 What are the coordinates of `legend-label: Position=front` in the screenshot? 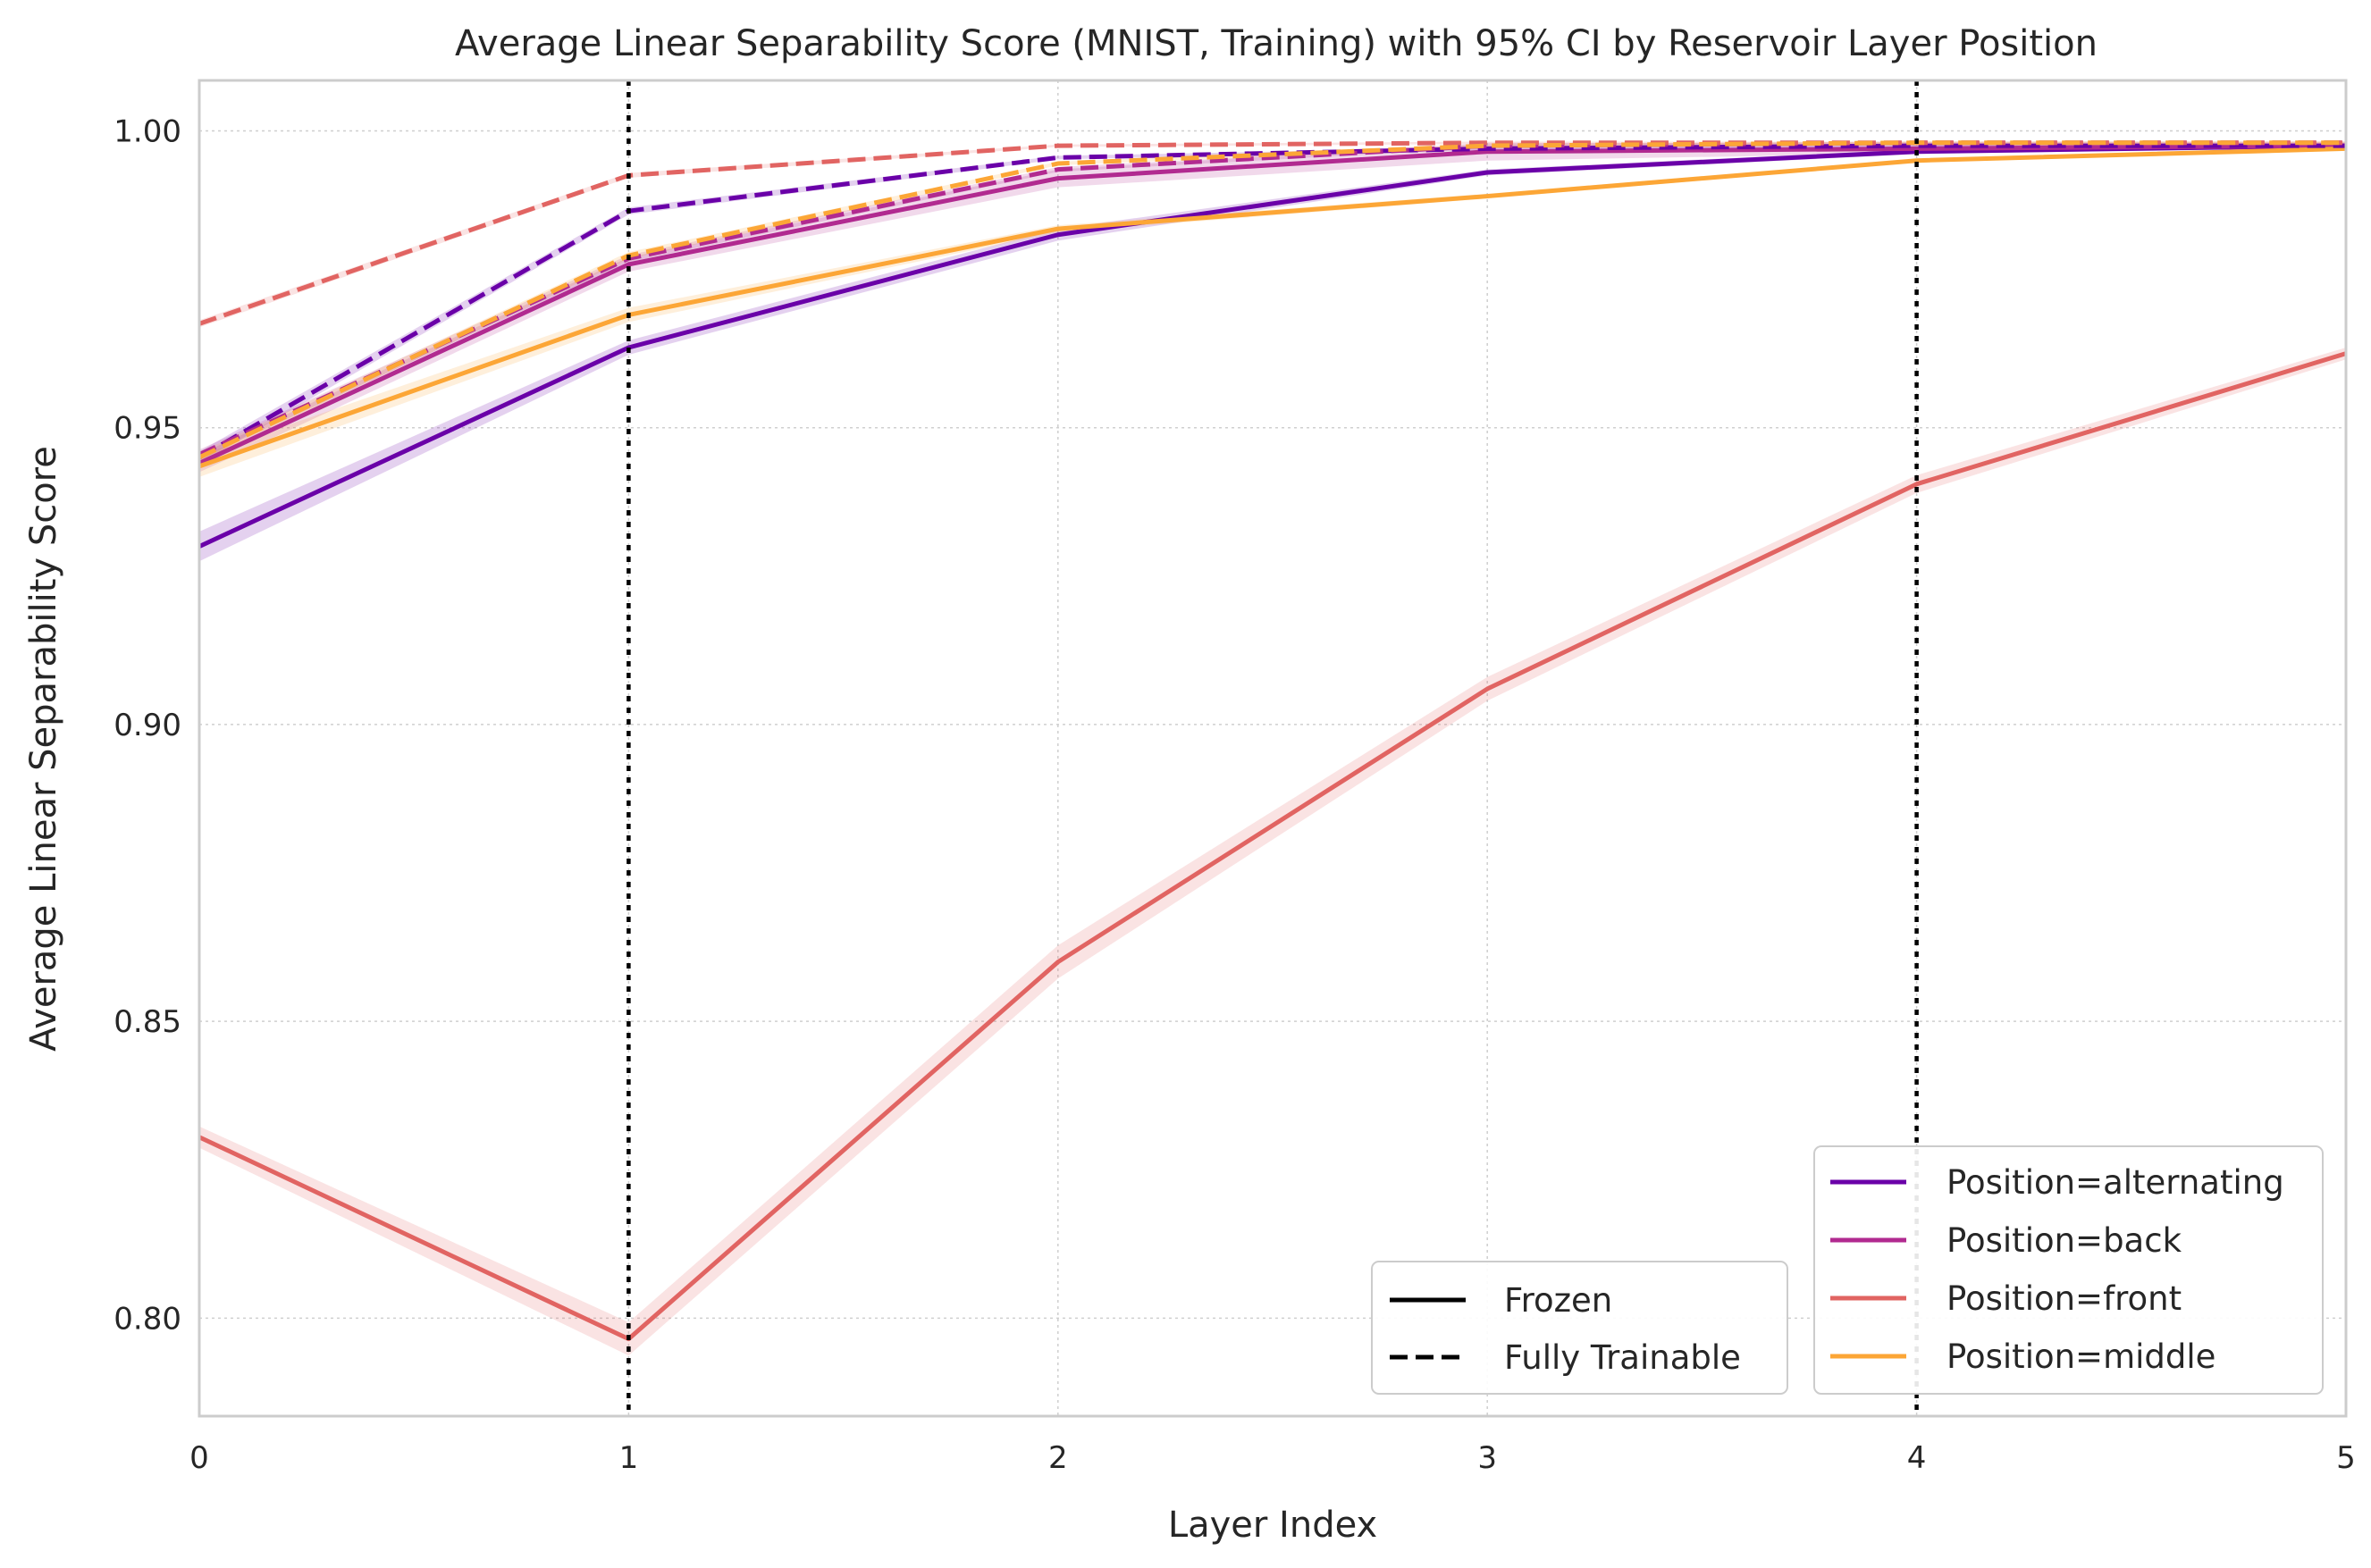 It's located at (2064, 1298).